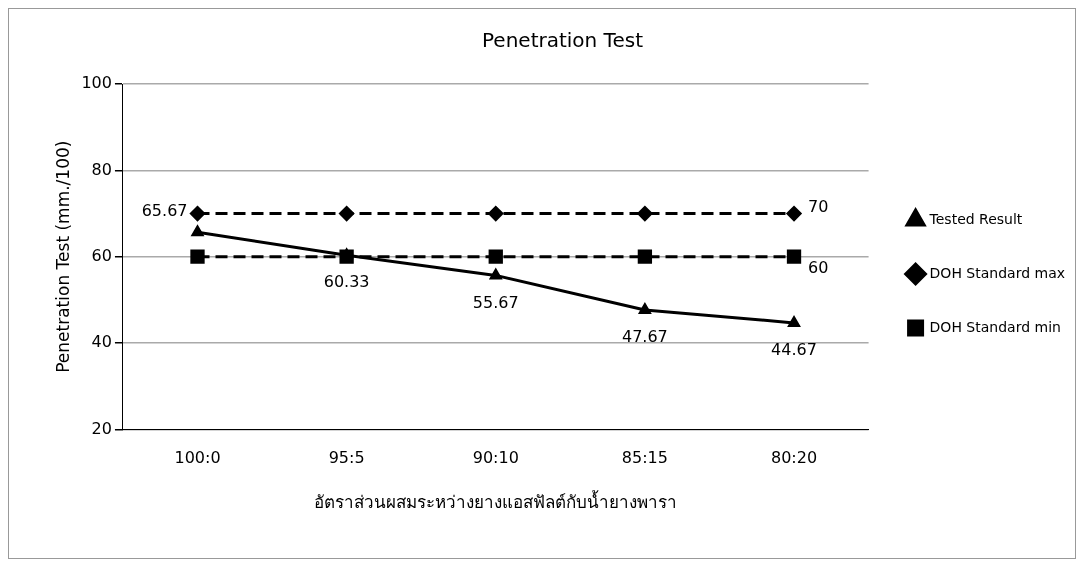  I want to click on data-label: 44.67, so click(794, 350).